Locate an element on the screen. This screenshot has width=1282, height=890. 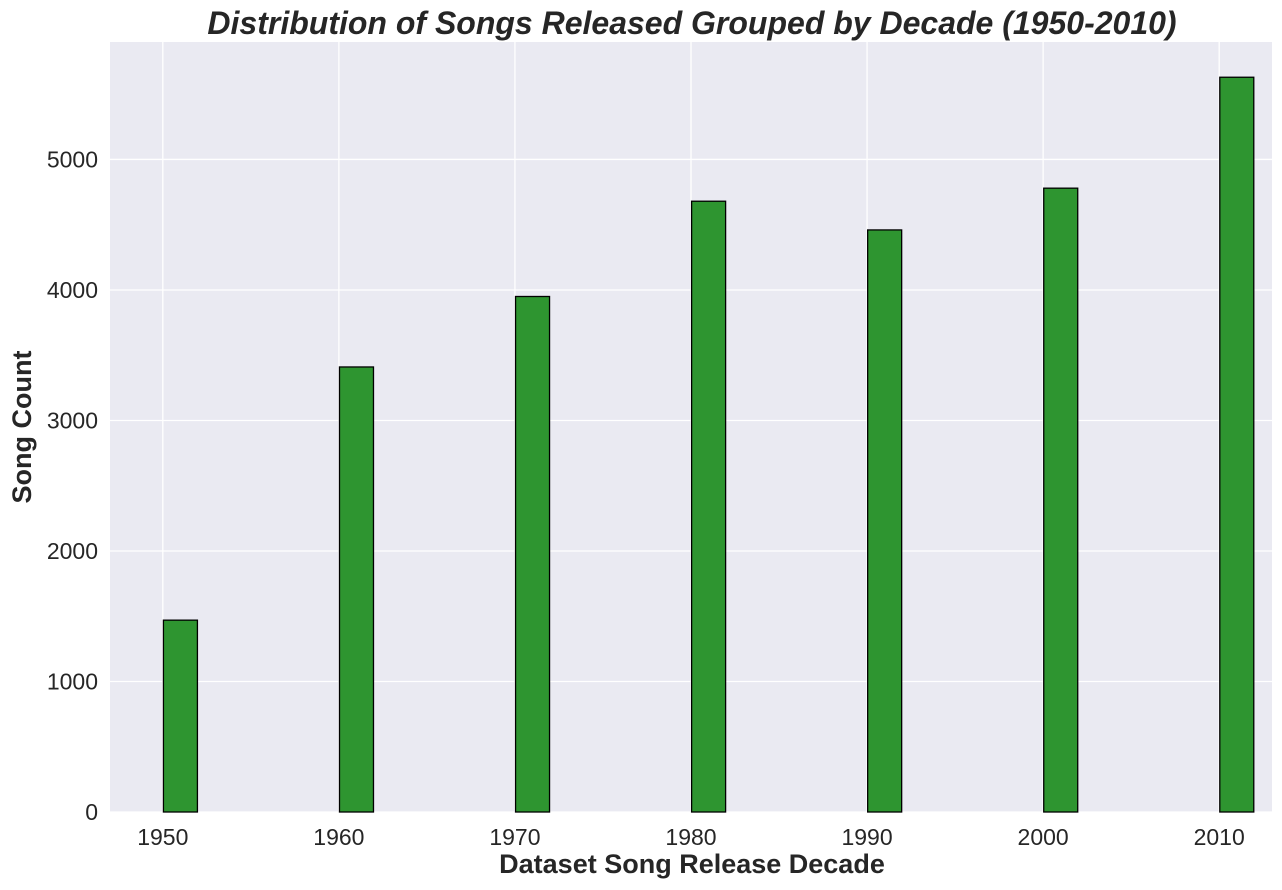
bar-1950 is located at coordinates (180, 716).